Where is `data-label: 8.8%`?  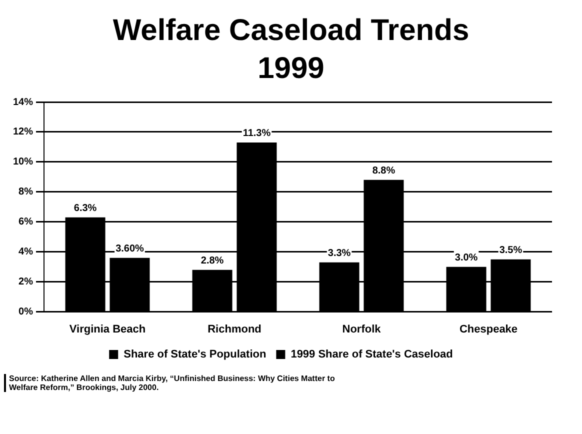
data-label: 8.8% is located at coordinates (384, 171).